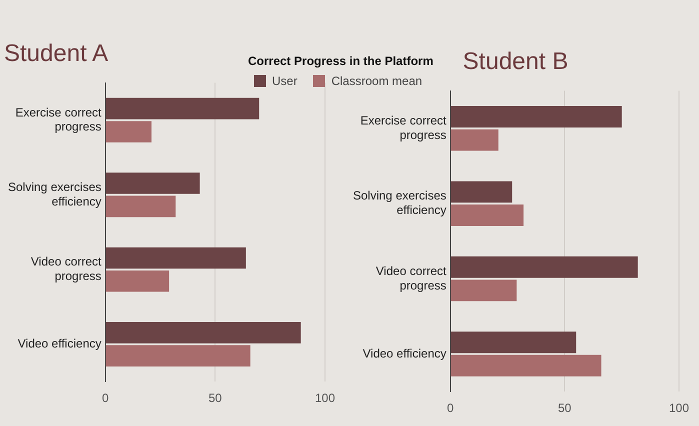  I want to click on legend-label: Classroom mean, so click(376, 81).